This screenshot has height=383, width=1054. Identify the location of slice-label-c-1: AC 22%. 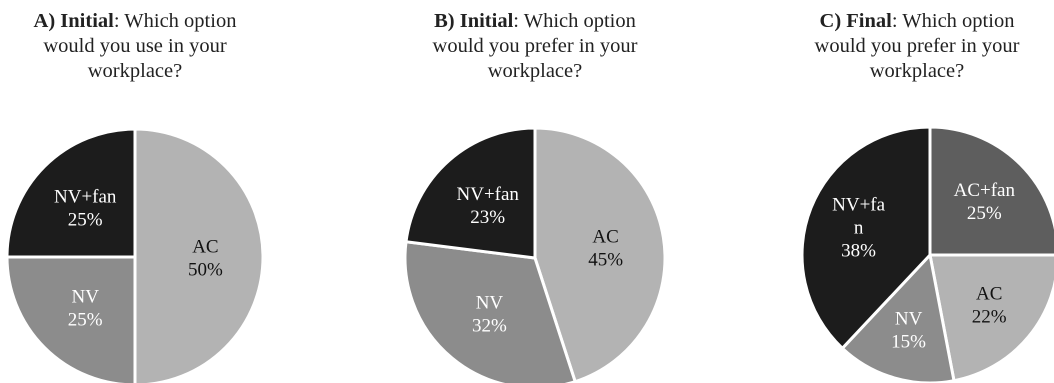
(989, 305).